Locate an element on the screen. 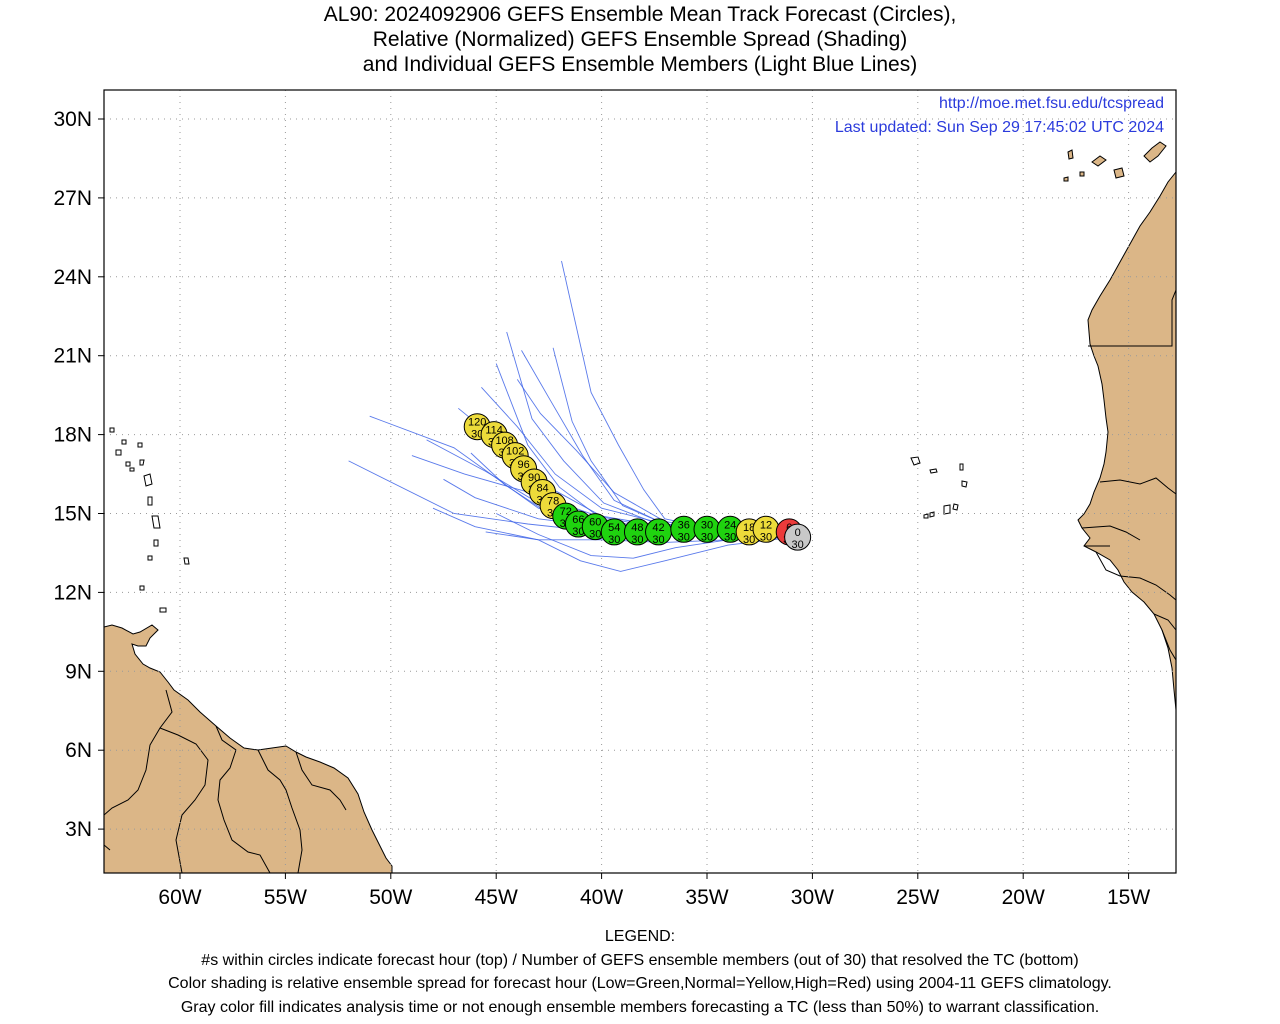 Image resolution: width=1280 pixels, height=1024 pixels. lat-tick-label: 15N is located at coordinates (72, 514).